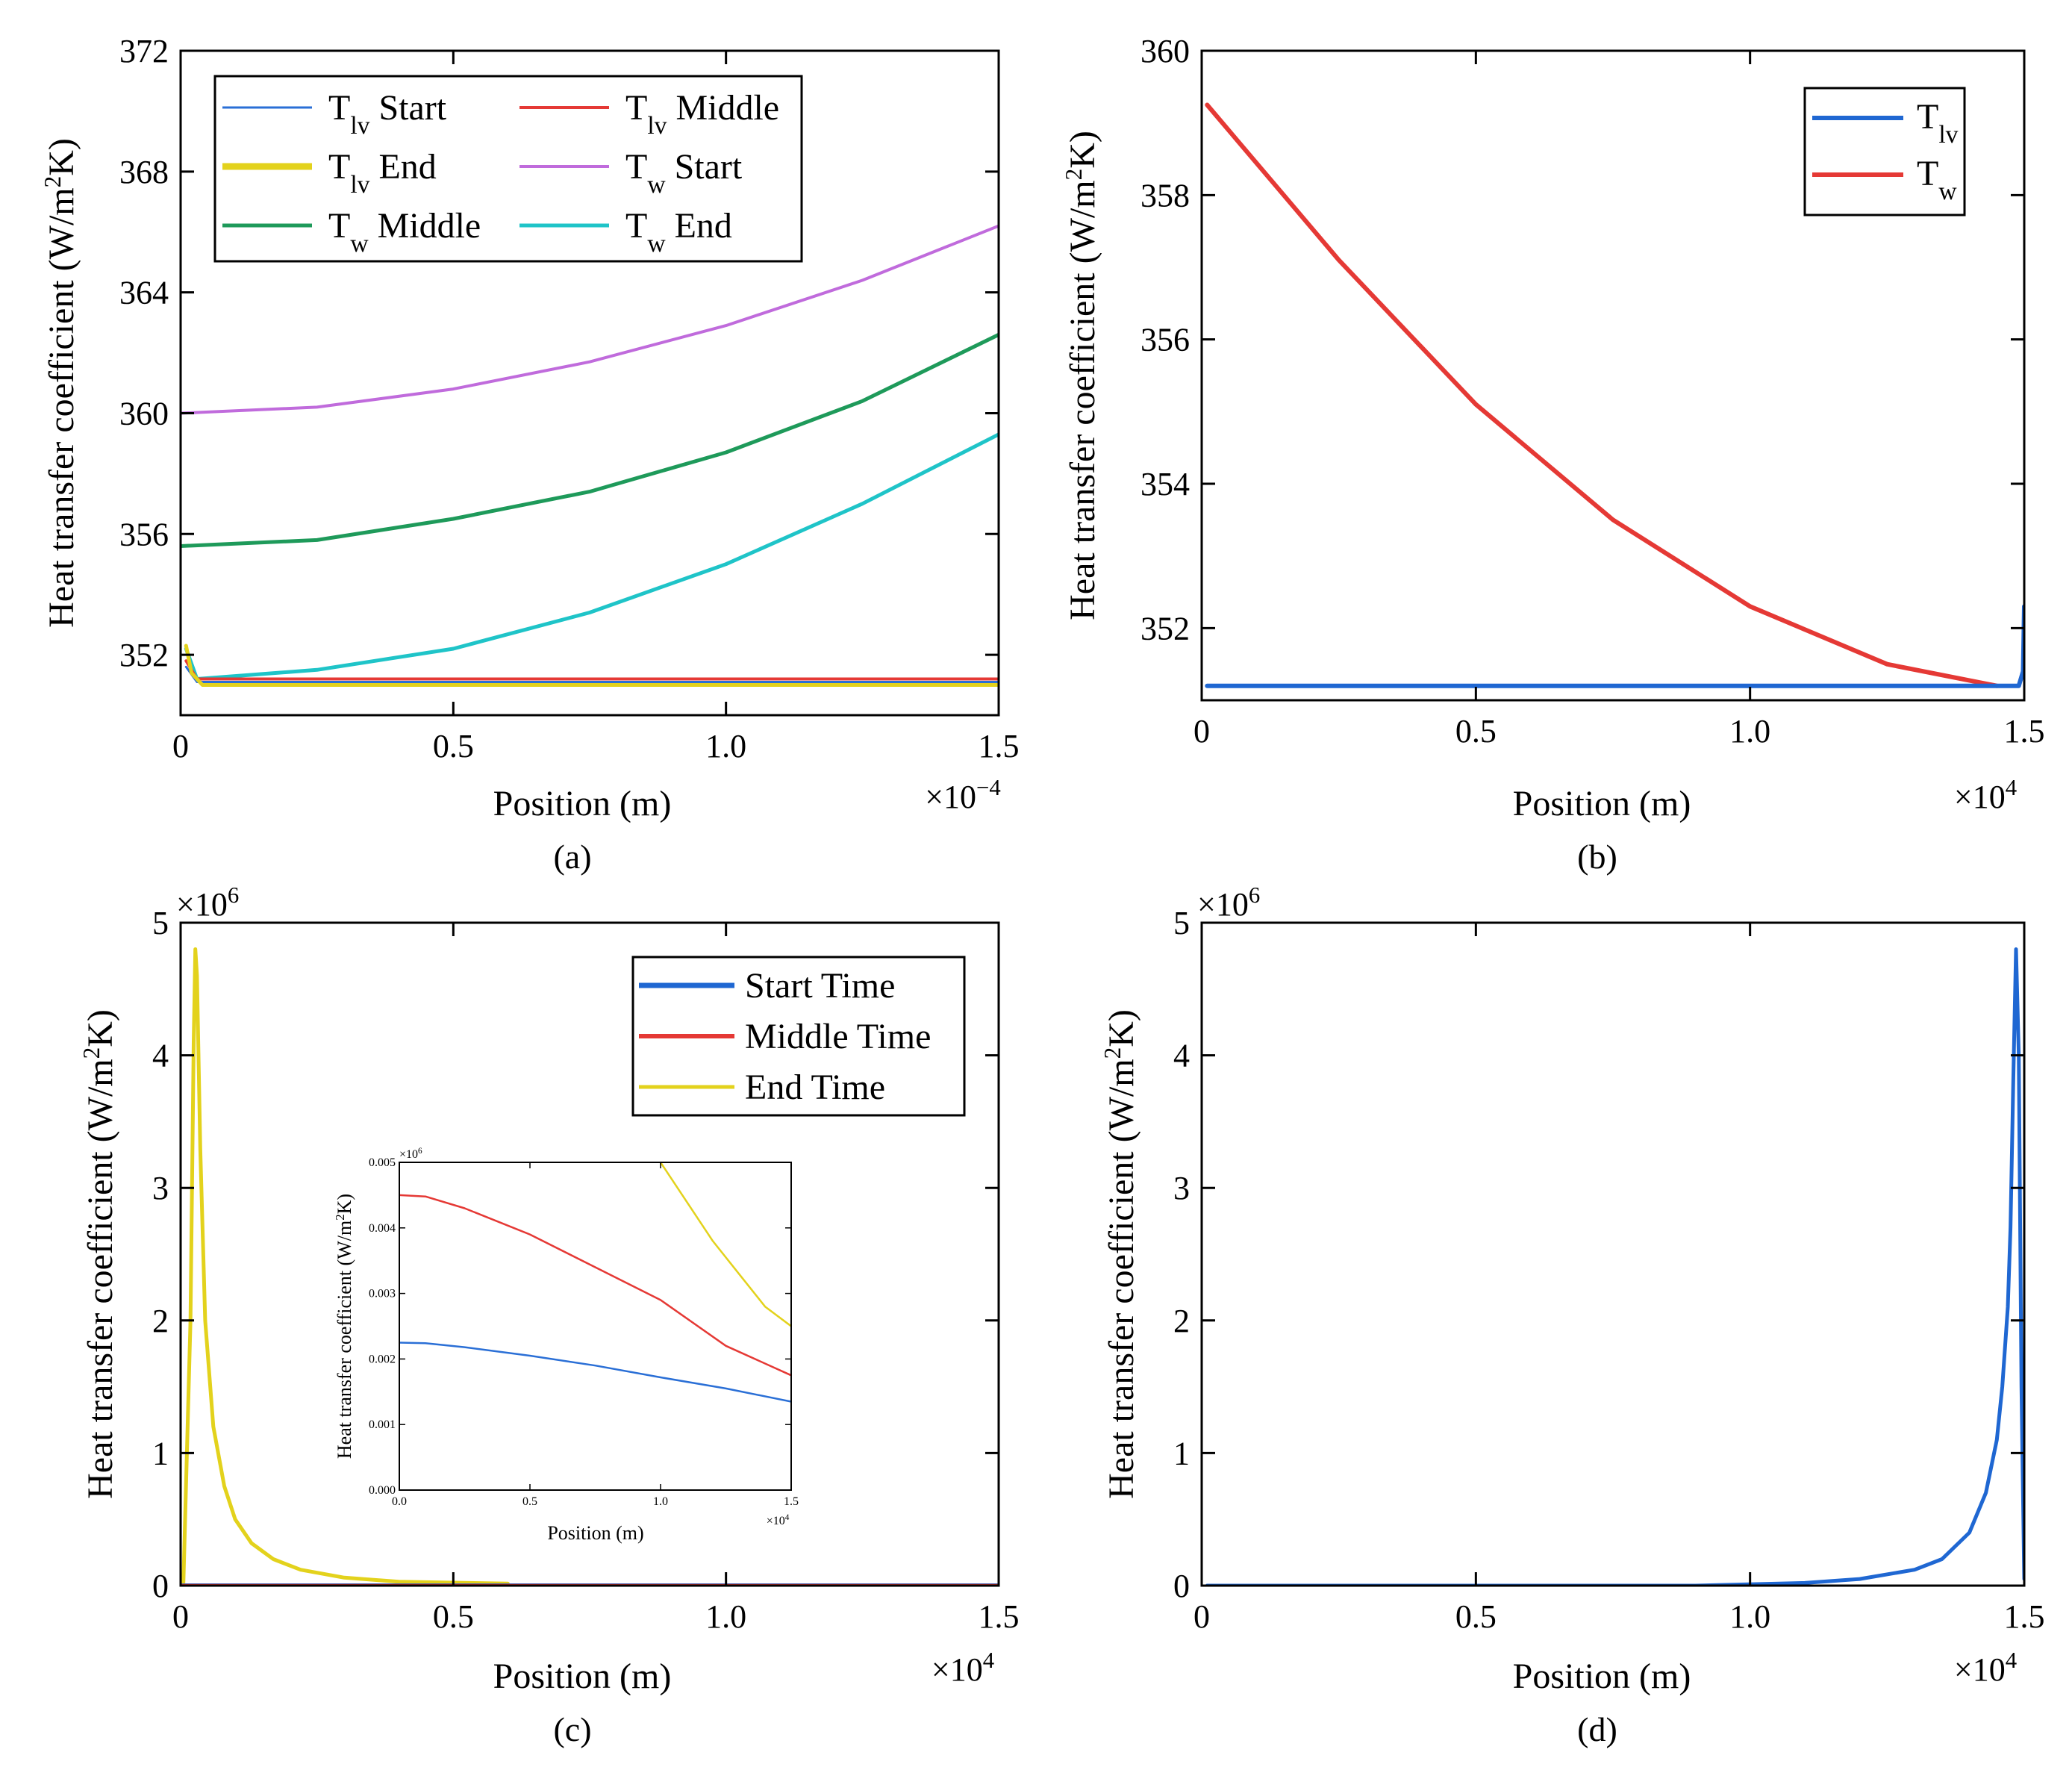 The height and width of the screenshot is (1776, 2072). I want to click on chart-b-ytick-label: 360, so click(1165, 51).